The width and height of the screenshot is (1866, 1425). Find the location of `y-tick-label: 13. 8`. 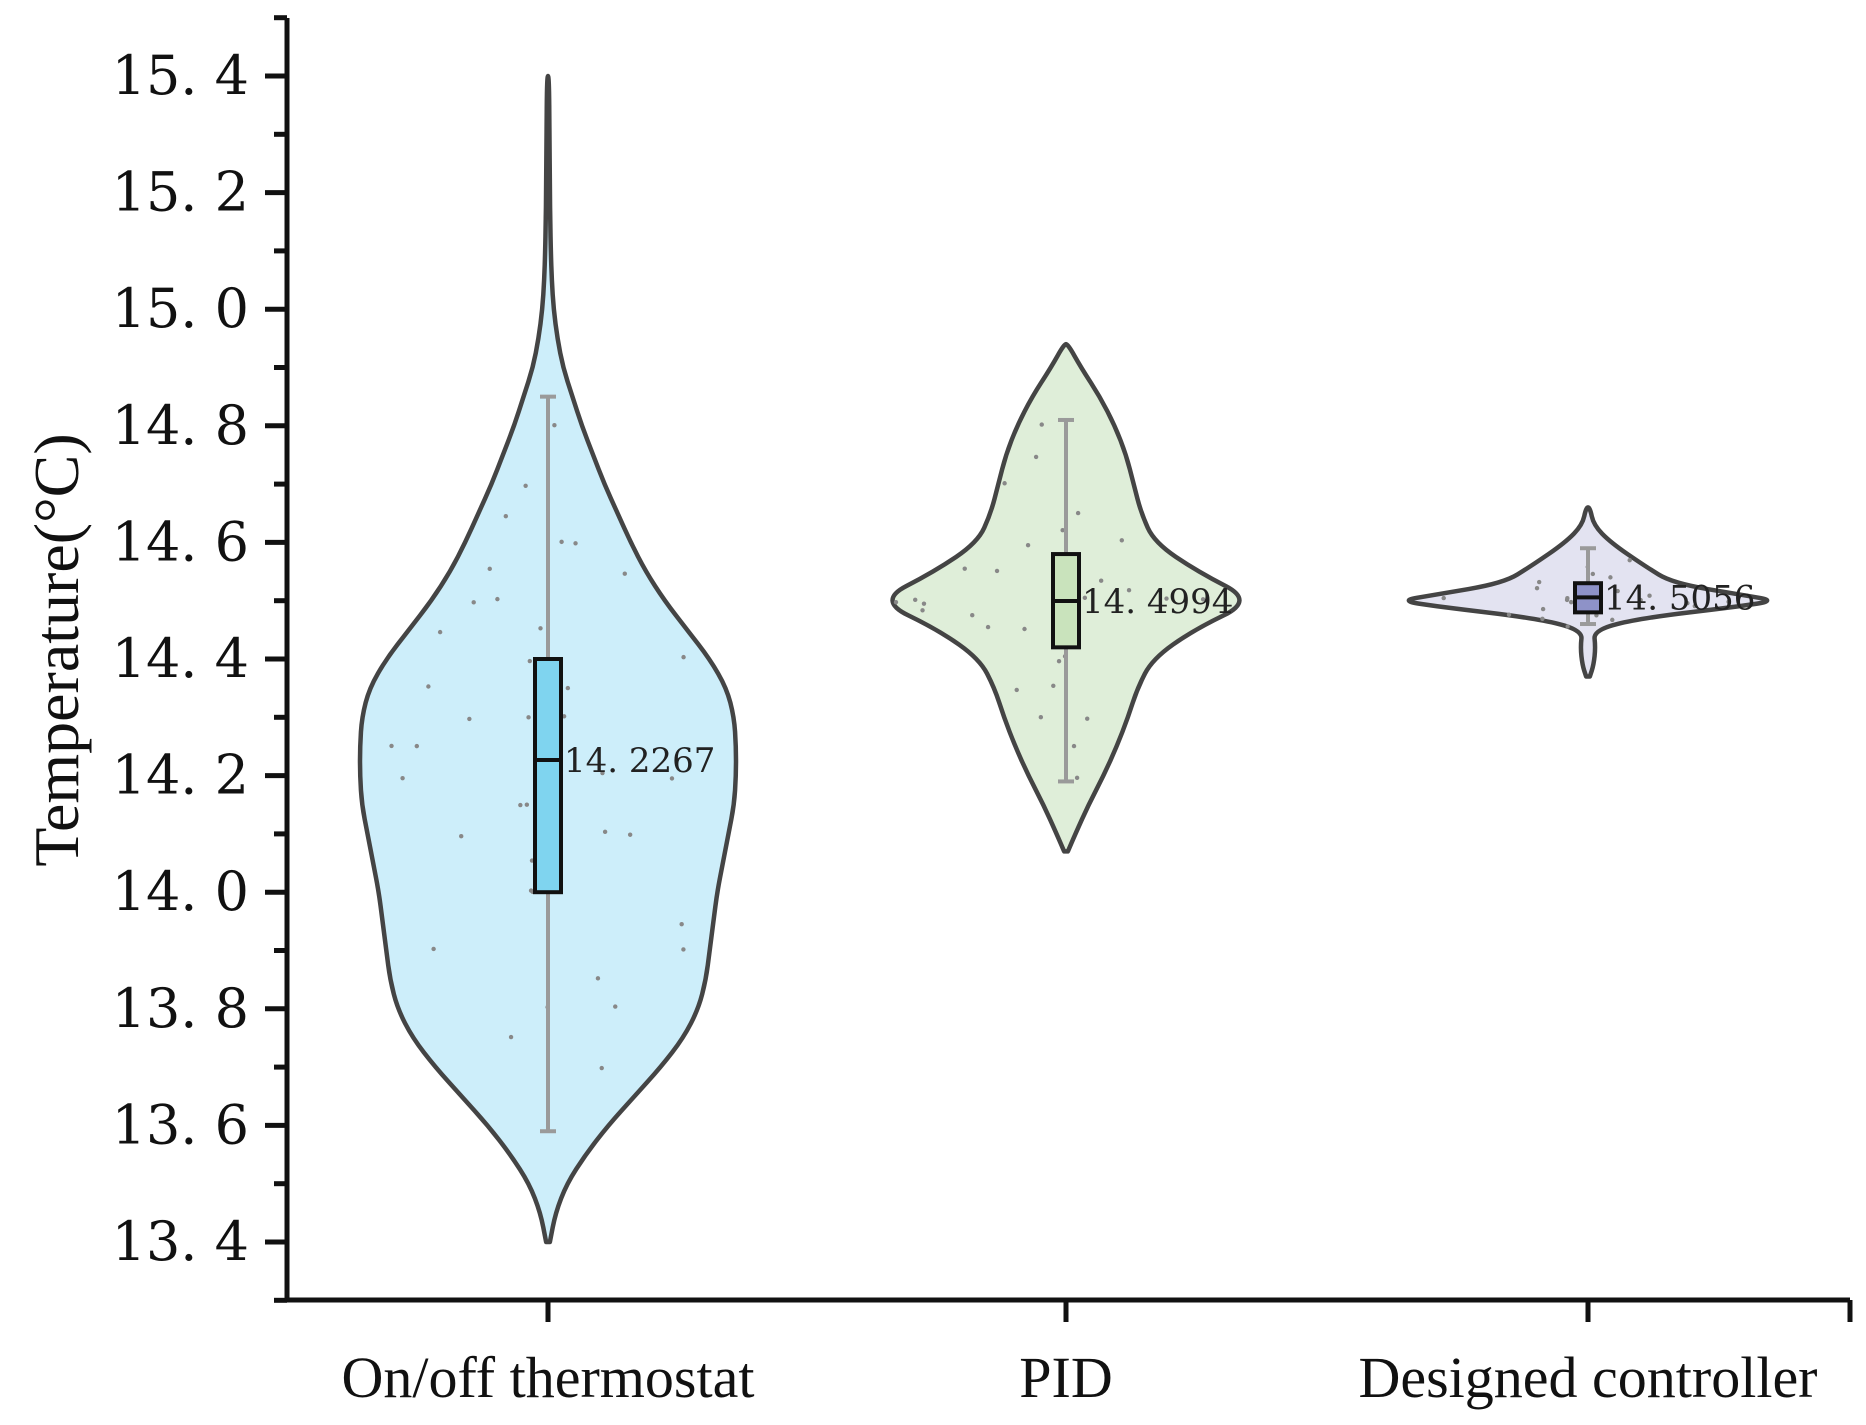

y-tick-label: 13. 8 is located at coordinates (180, 1008).